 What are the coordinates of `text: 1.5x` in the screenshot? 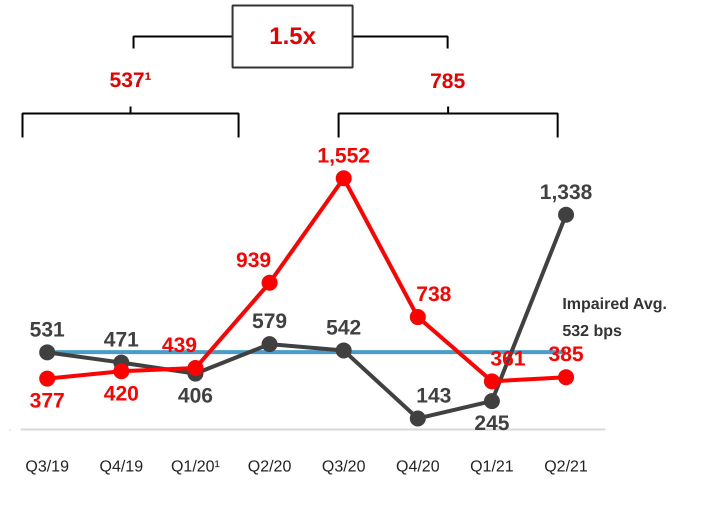 It's located at (293, 36).